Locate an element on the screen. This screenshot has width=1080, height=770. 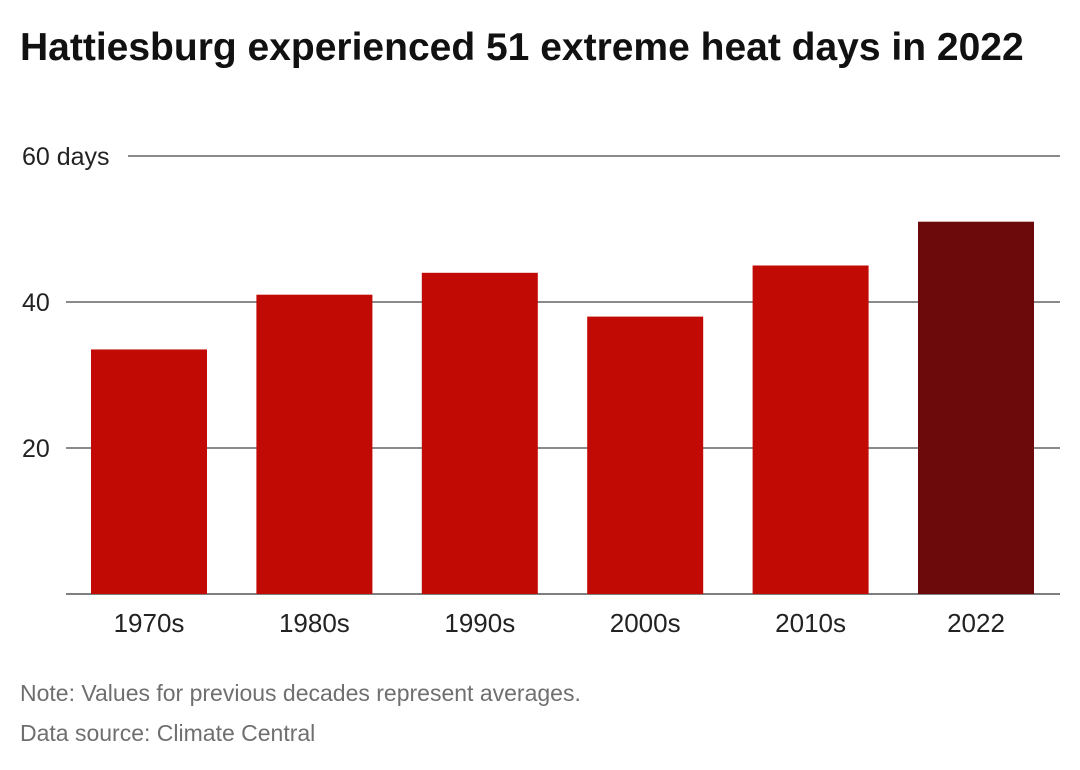
x-tick-label-1980s: 1980s is located at coordinates (314, 623).